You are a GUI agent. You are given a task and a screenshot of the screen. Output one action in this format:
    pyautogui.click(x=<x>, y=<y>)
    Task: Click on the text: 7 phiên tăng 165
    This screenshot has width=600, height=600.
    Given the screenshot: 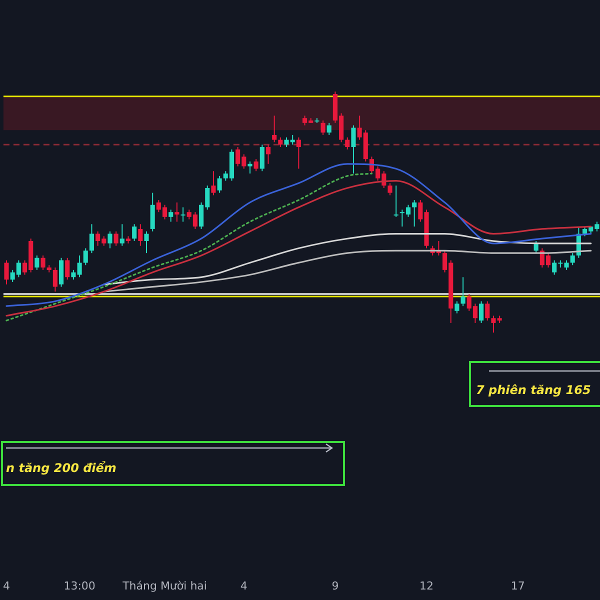 What is the action you would take?
    pyautogui.click(x=533, y=390)
    